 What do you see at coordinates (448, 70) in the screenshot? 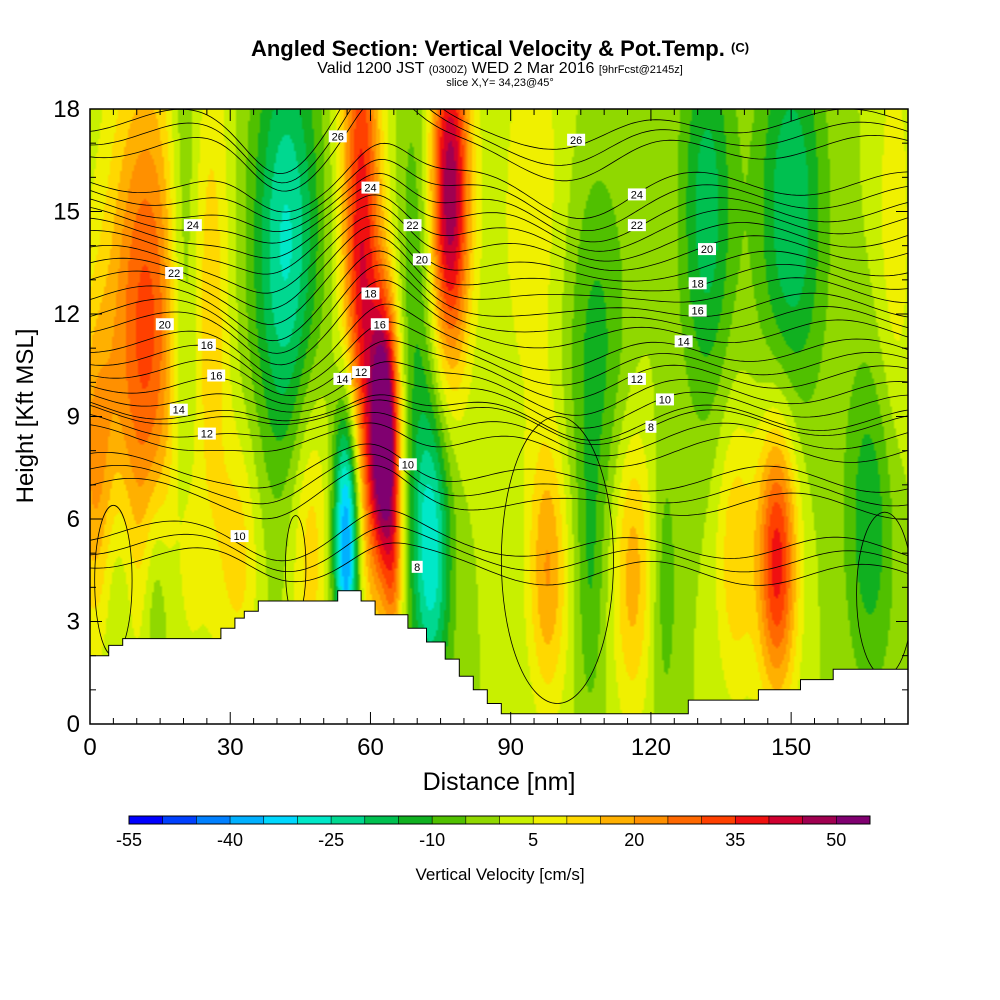
I see `valid-utc: (0300Z)` at bounding box center [448, 70].